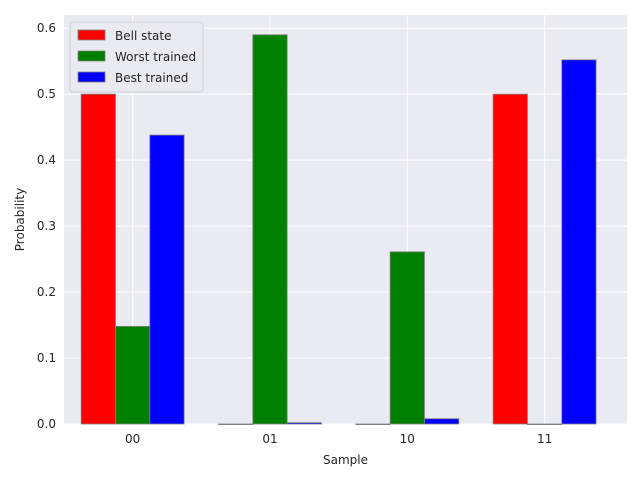  I want to click on legend-label: Worst trained, so click(155, 57).